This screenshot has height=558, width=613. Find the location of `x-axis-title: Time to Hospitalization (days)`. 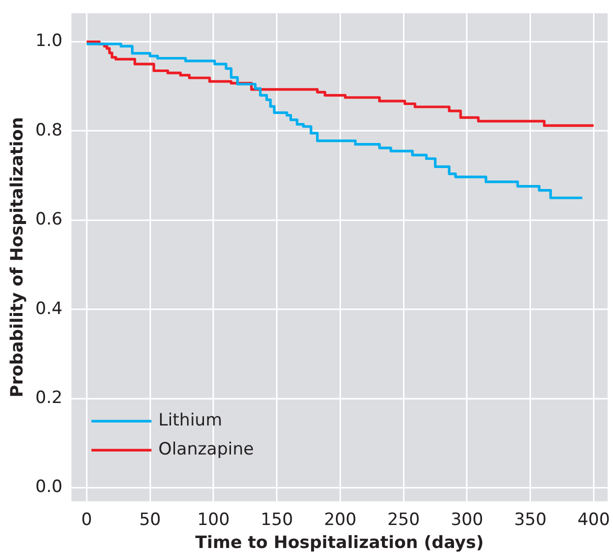

x-axis-title: Time to Hospitalization (days) is located at coordinates (339, 543).